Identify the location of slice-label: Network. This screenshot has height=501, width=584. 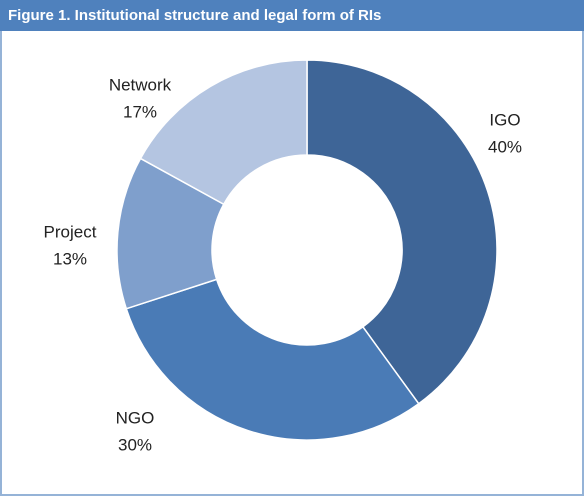
(140, 84).